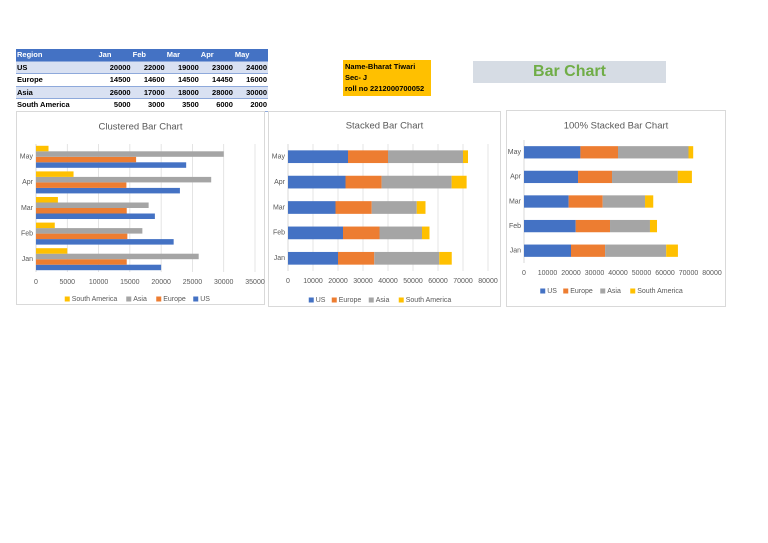 This screenshot has width=768, height=543. Describe the element at coordinates (142, 92) in the screenshot. I see `table-row: Asia 26000 17000 18000 28000 30000` at that location.